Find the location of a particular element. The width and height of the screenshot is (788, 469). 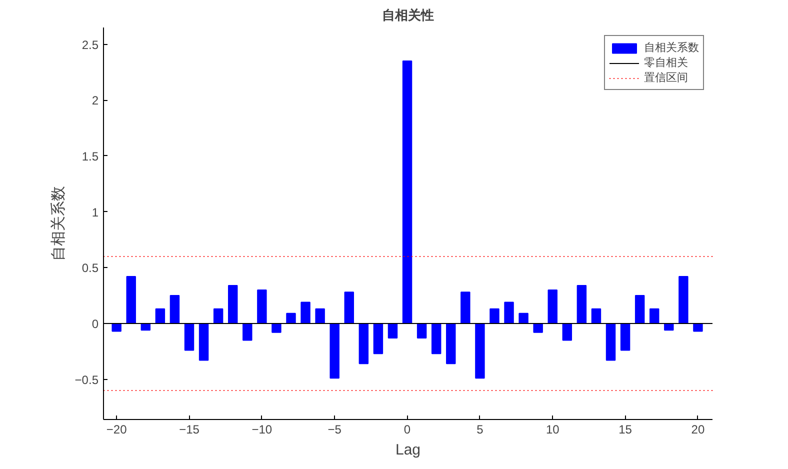

y-tick-label: 1.5 is located at coordinates (90, 156).